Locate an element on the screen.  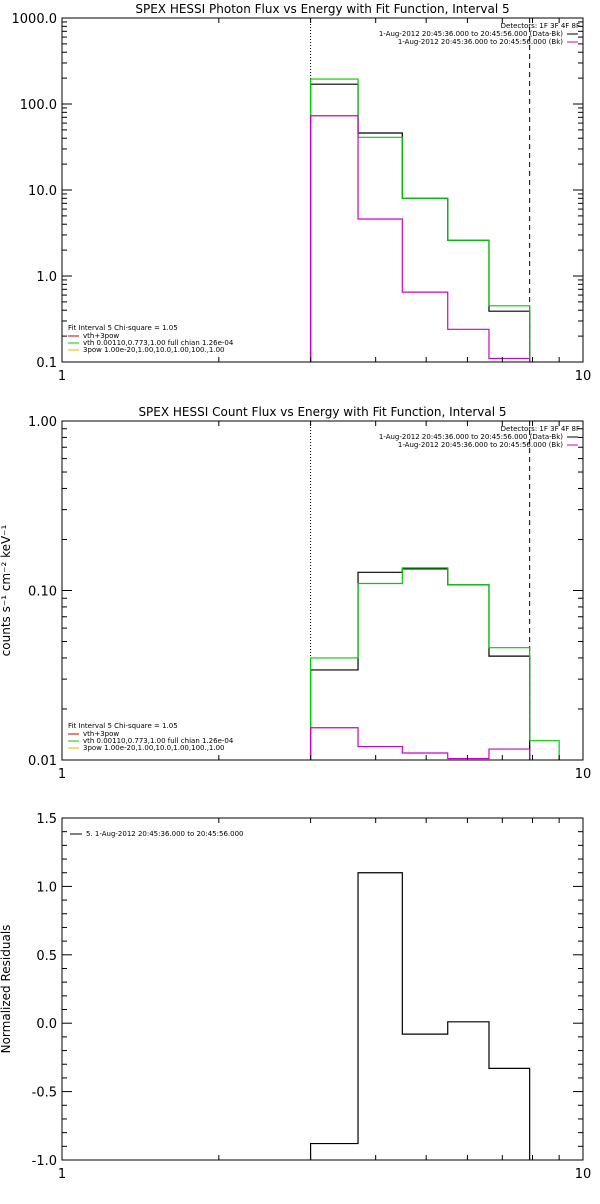
panel-3-y-axis-label: Normalized Residuals is located at coordinates (6, 989).